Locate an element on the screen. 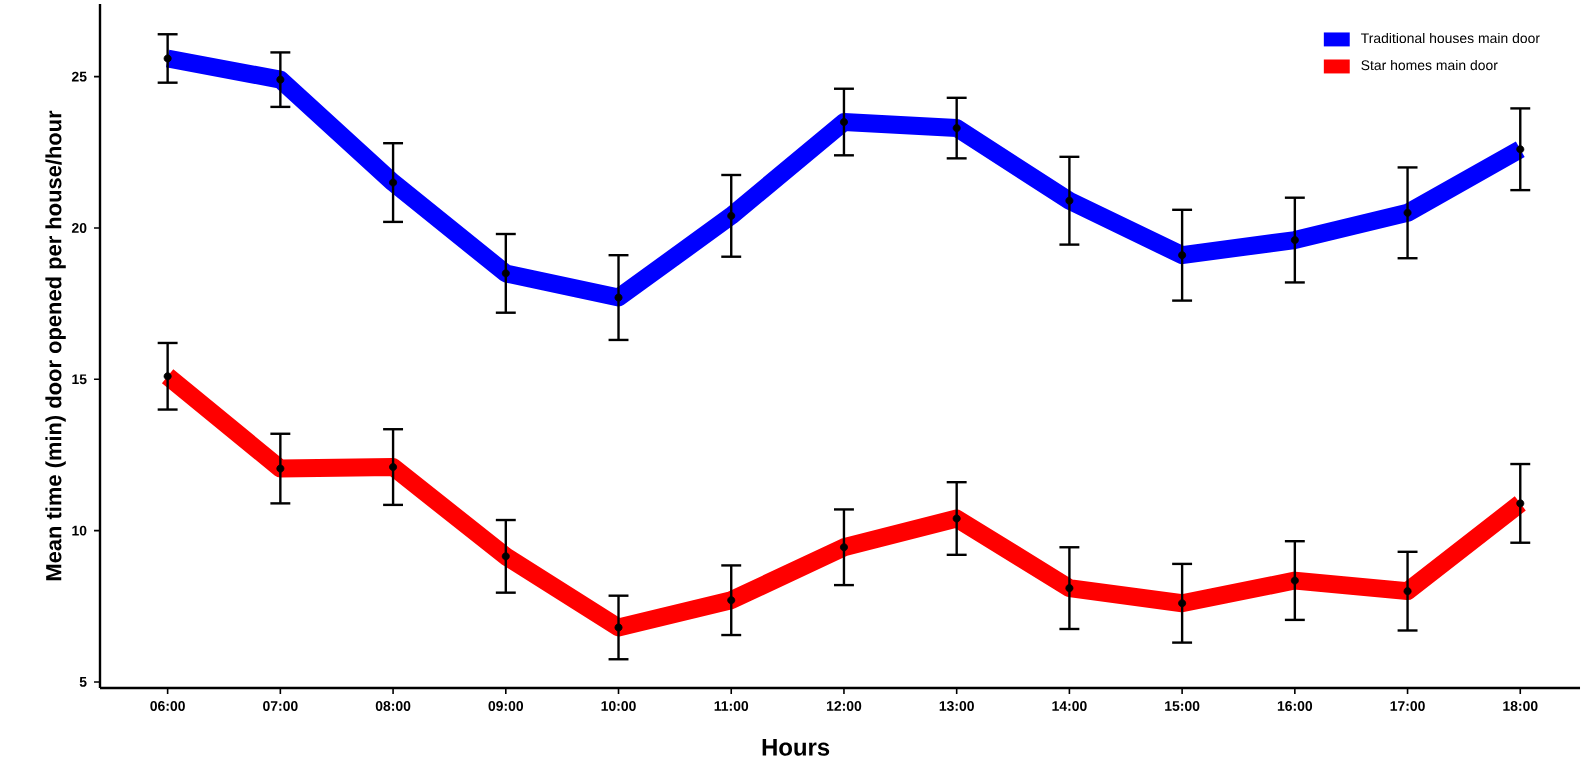 Image resolution: width=1590 pixels, height=778 pixels. y-axis-title: Mean time (min) door opened per house/hour is located at coordinates (55, 345).